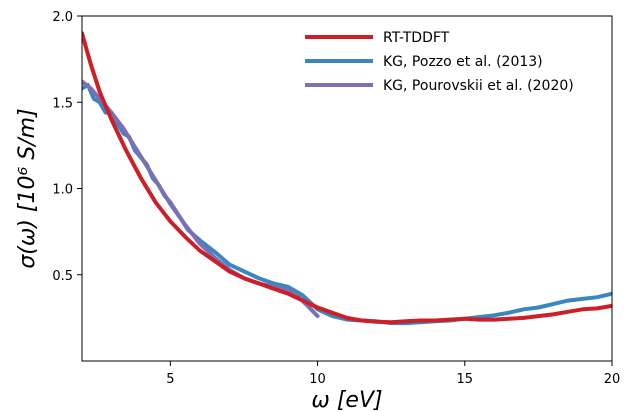 The image size is (635, 412). What do you see at coordinates (62, 103) in the screenshot?
I see `y-tick-label: 1.5` at bounding box center [62, 103].